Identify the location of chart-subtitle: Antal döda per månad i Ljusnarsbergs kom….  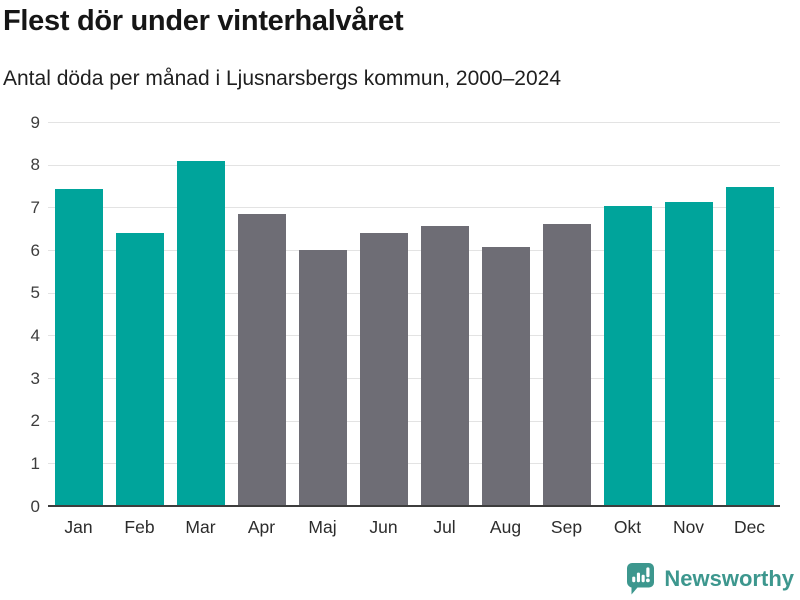
(282, 78).